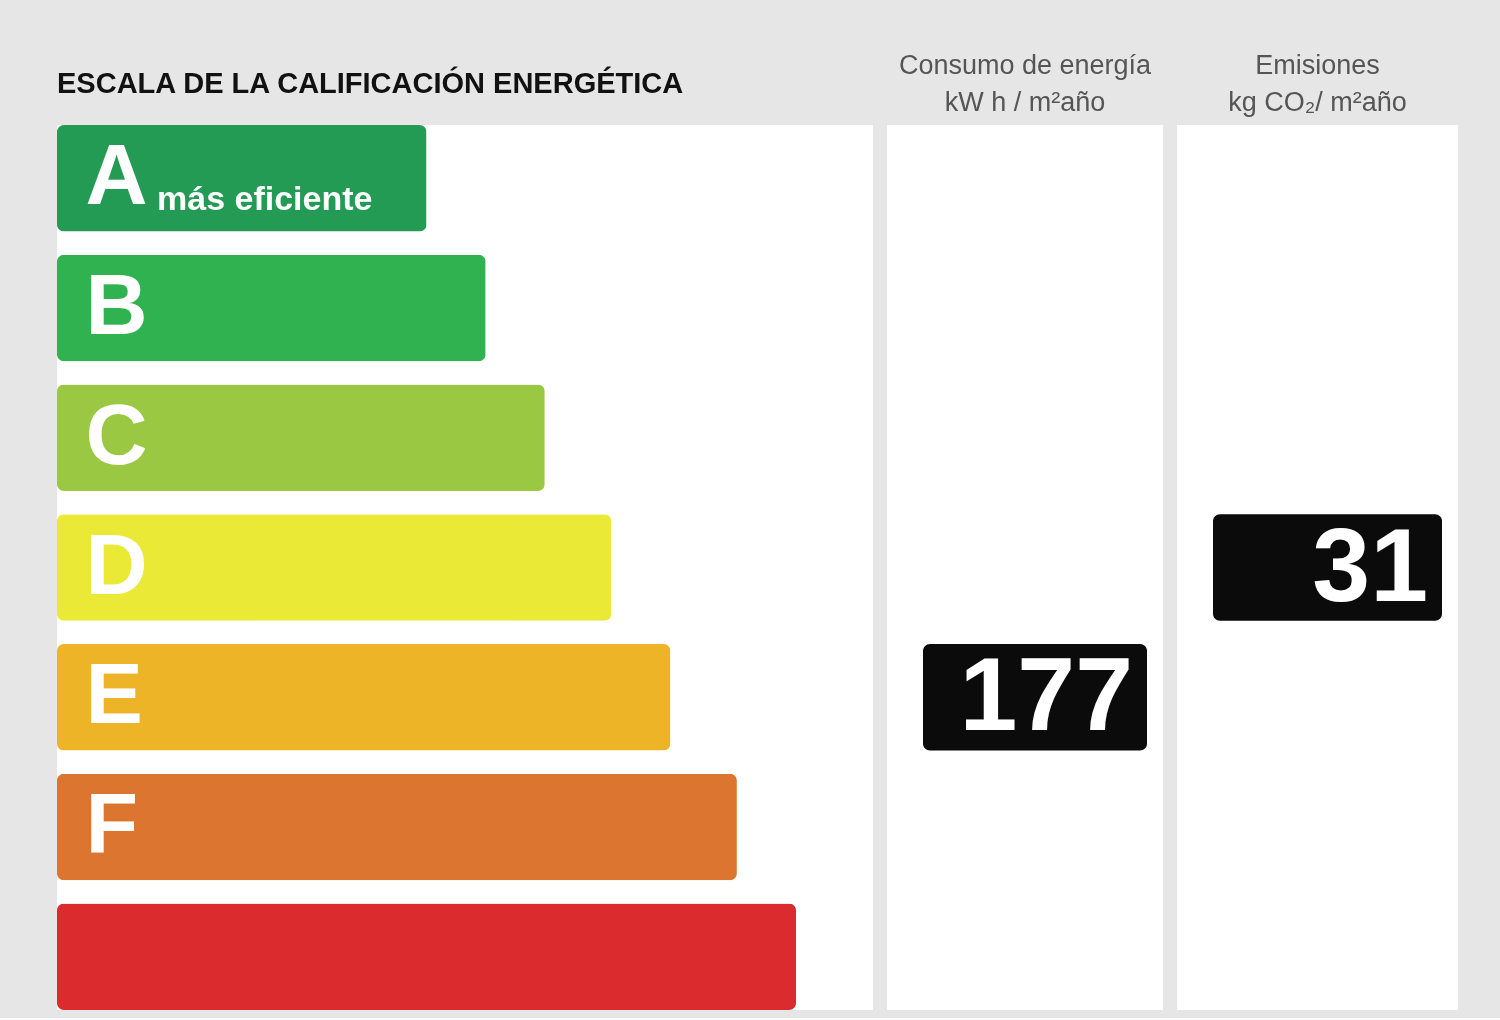  Describe the element at coordinates (114, 693) in the screenshot. I see `y-tick-label: E` at that location.